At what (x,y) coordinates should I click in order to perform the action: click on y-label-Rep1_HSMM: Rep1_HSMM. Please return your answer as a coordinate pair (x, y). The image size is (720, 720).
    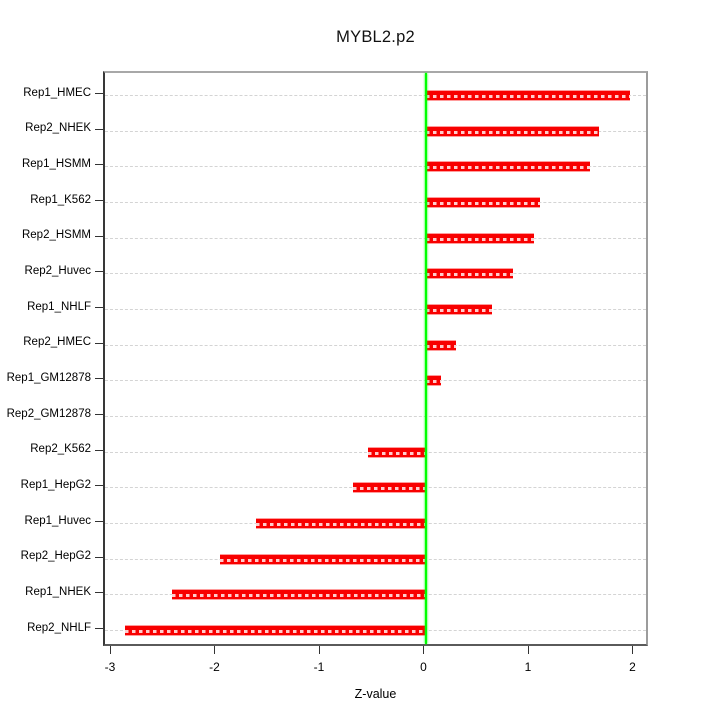
    Looking at the image, I should click on (56, 163).